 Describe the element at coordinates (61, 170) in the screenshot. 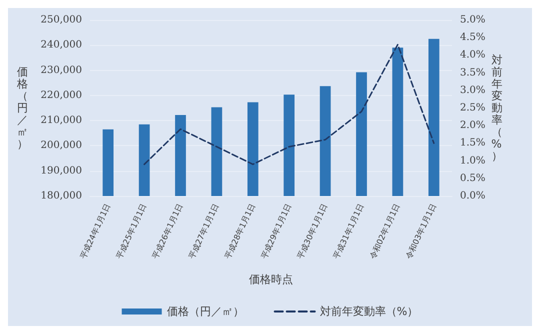

I see `y-tick-label: 190,000` at that location.